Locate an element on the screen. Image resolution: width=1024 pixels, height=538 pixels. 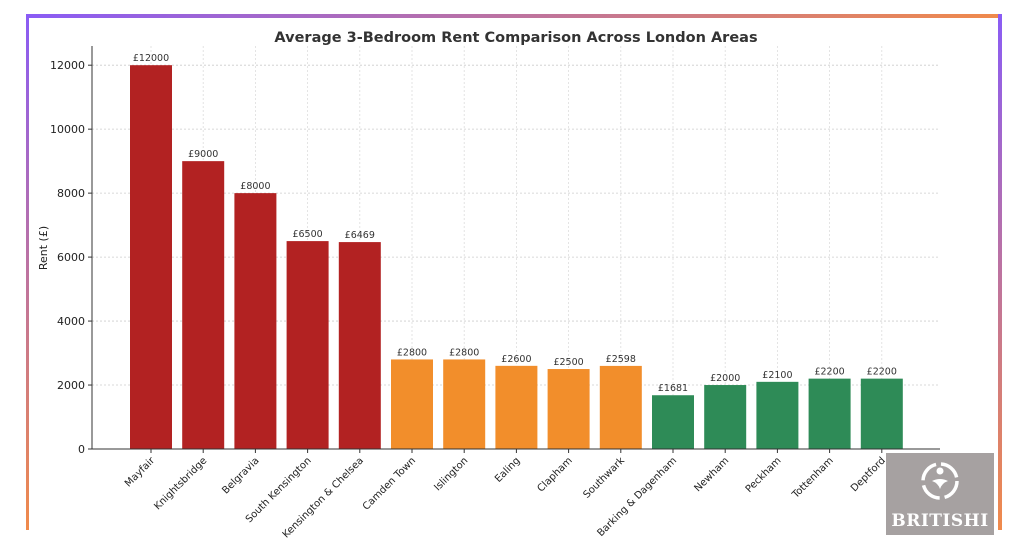
frame-right is located at coordinates (1000, 272).